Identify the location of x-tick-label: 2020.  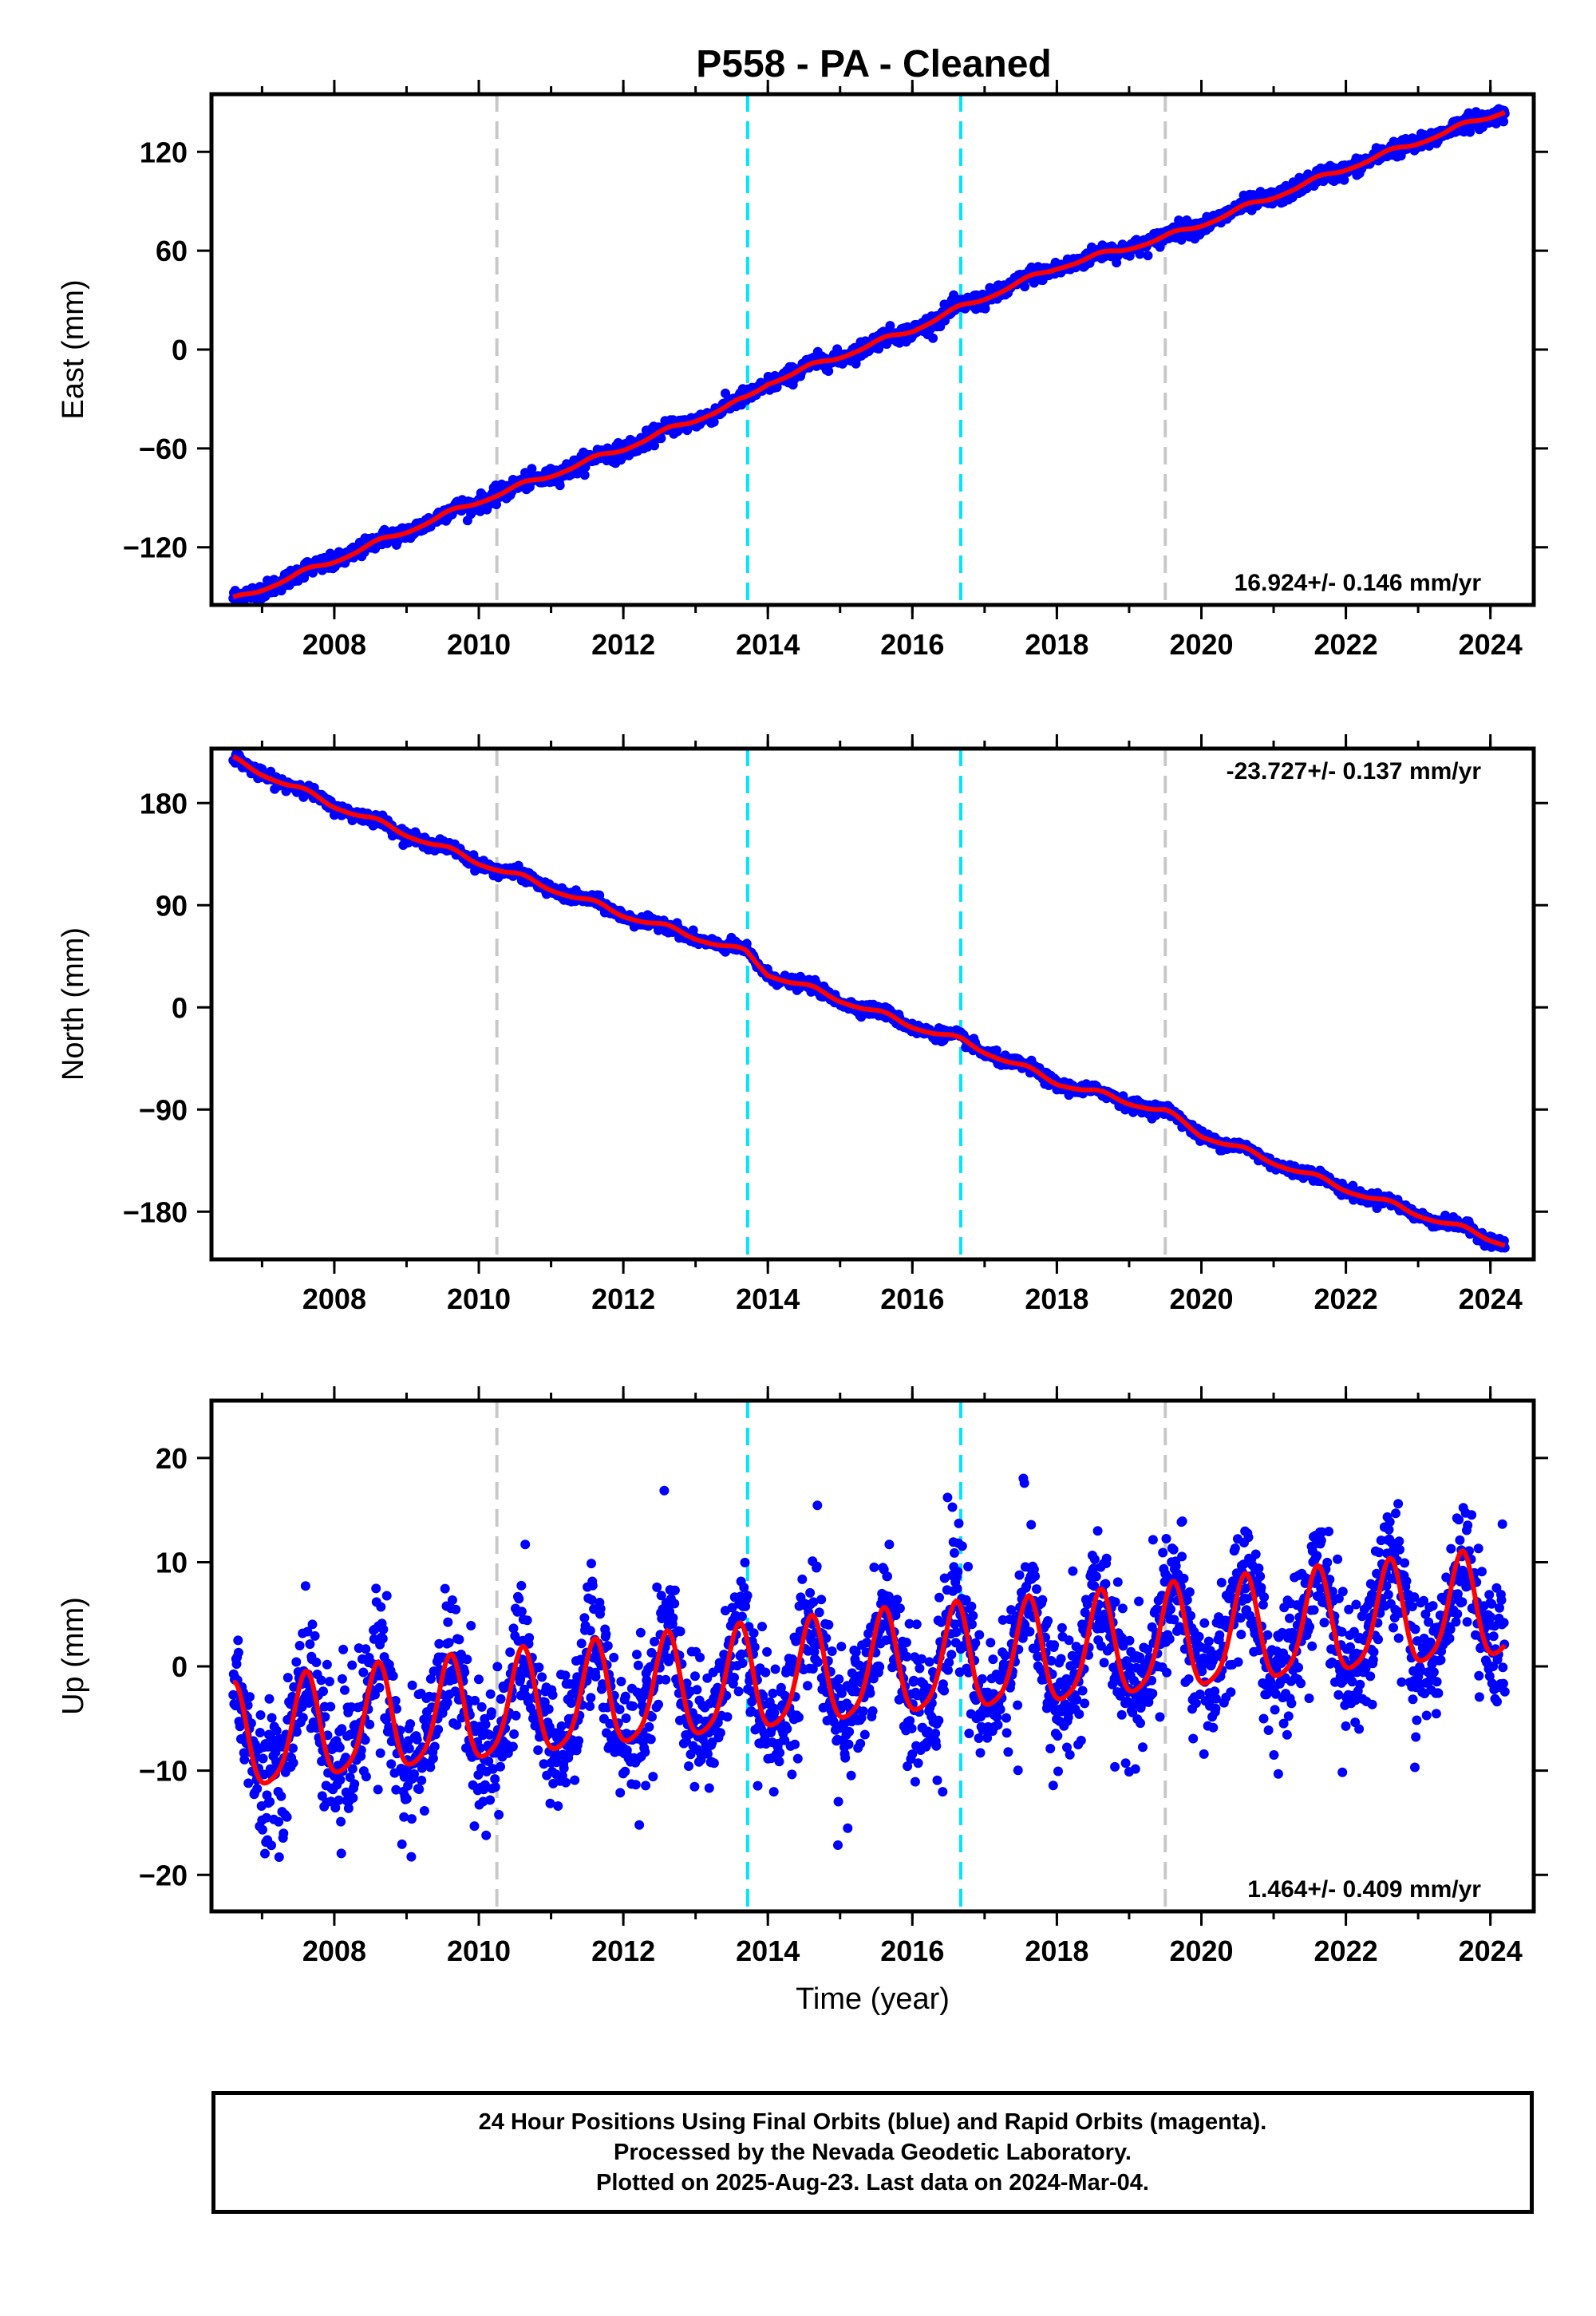
(1201, 1298).